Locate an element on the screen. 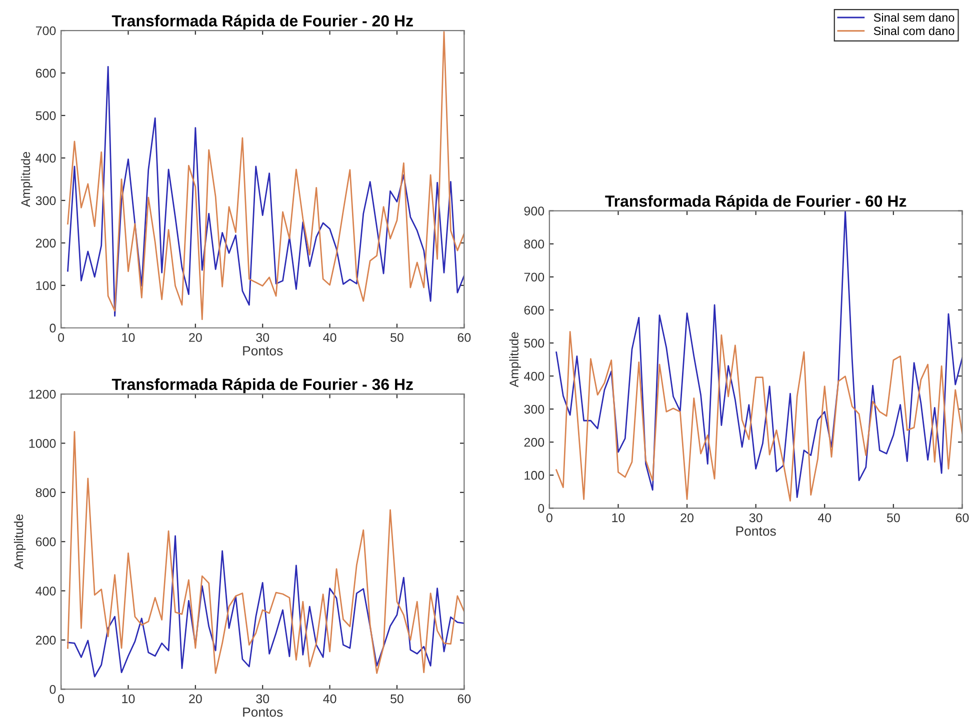  chart-title: Transformada Rápida de Fourier - 36 Hz is located at coordinates (262, 386).